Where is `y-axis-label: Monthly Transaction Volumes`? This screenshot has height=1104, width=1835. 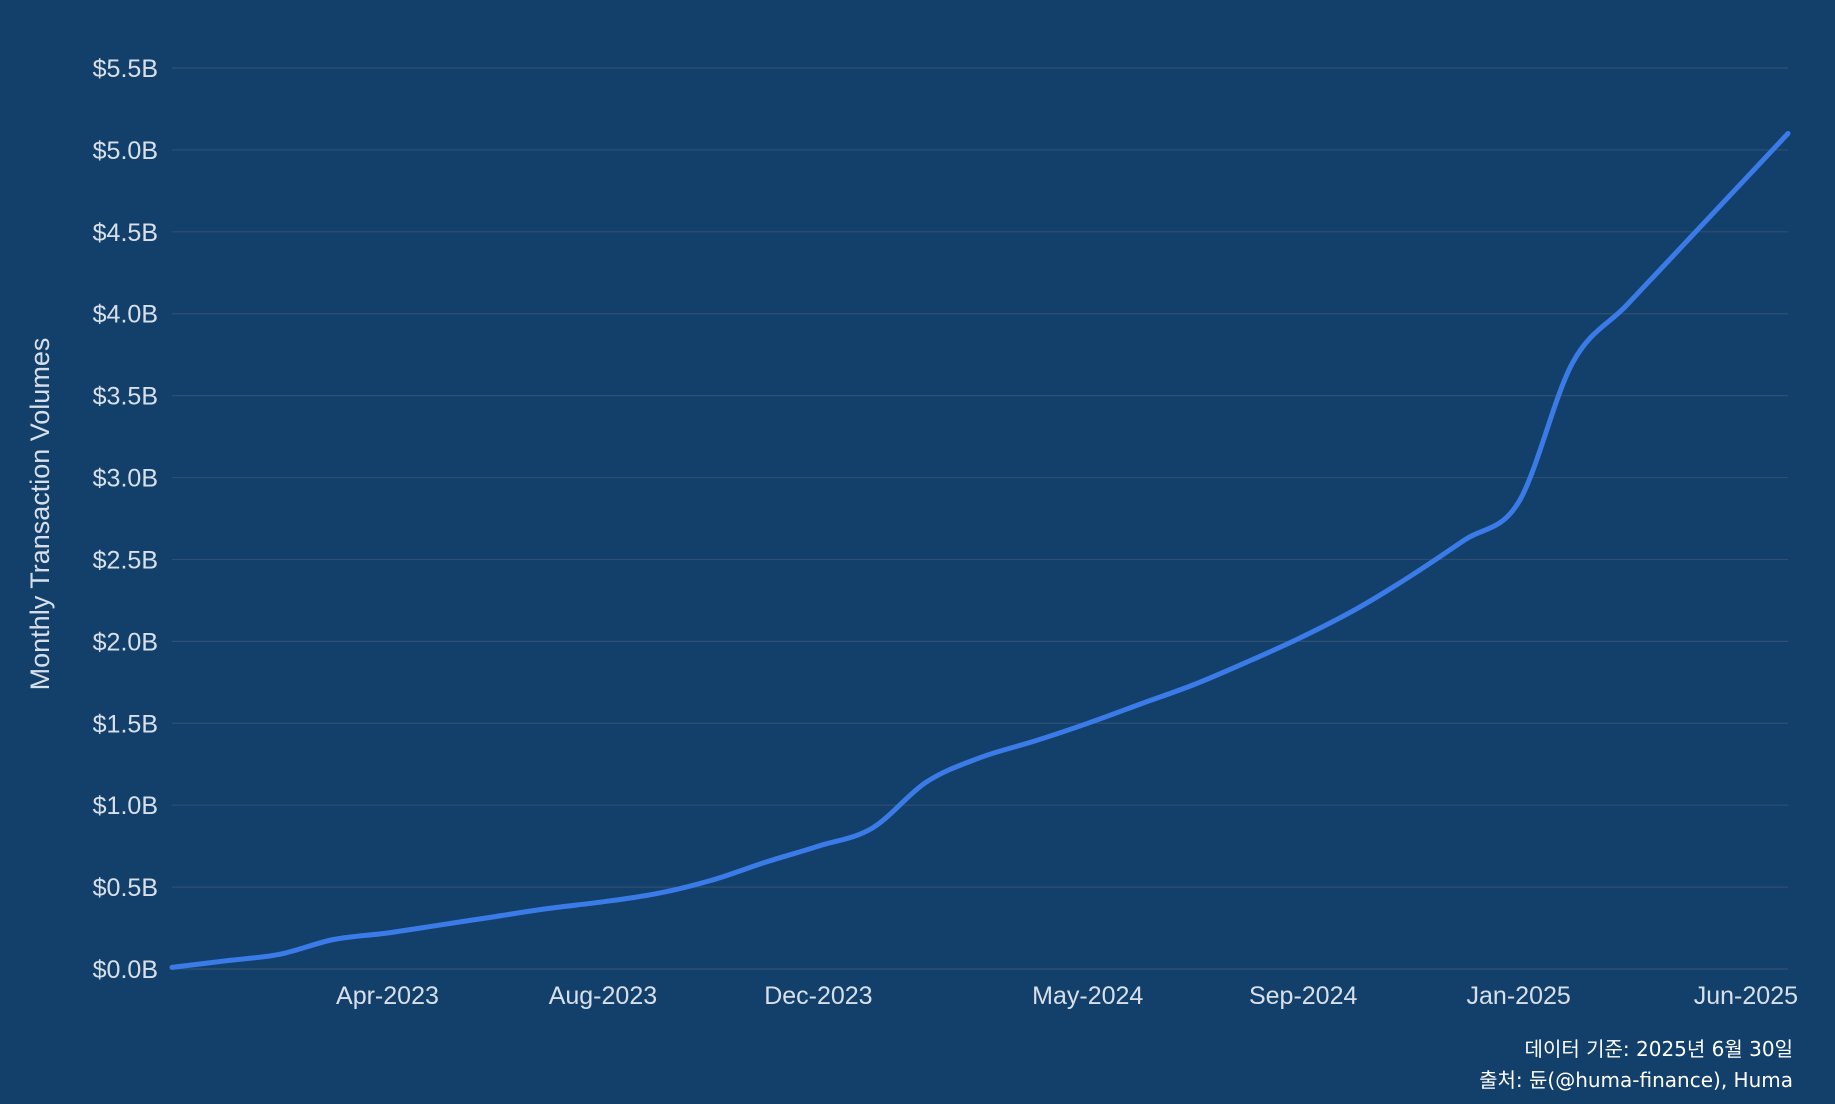 y-axis-label: Monthly Transaction Volumes is located at coordinates (40, 514).